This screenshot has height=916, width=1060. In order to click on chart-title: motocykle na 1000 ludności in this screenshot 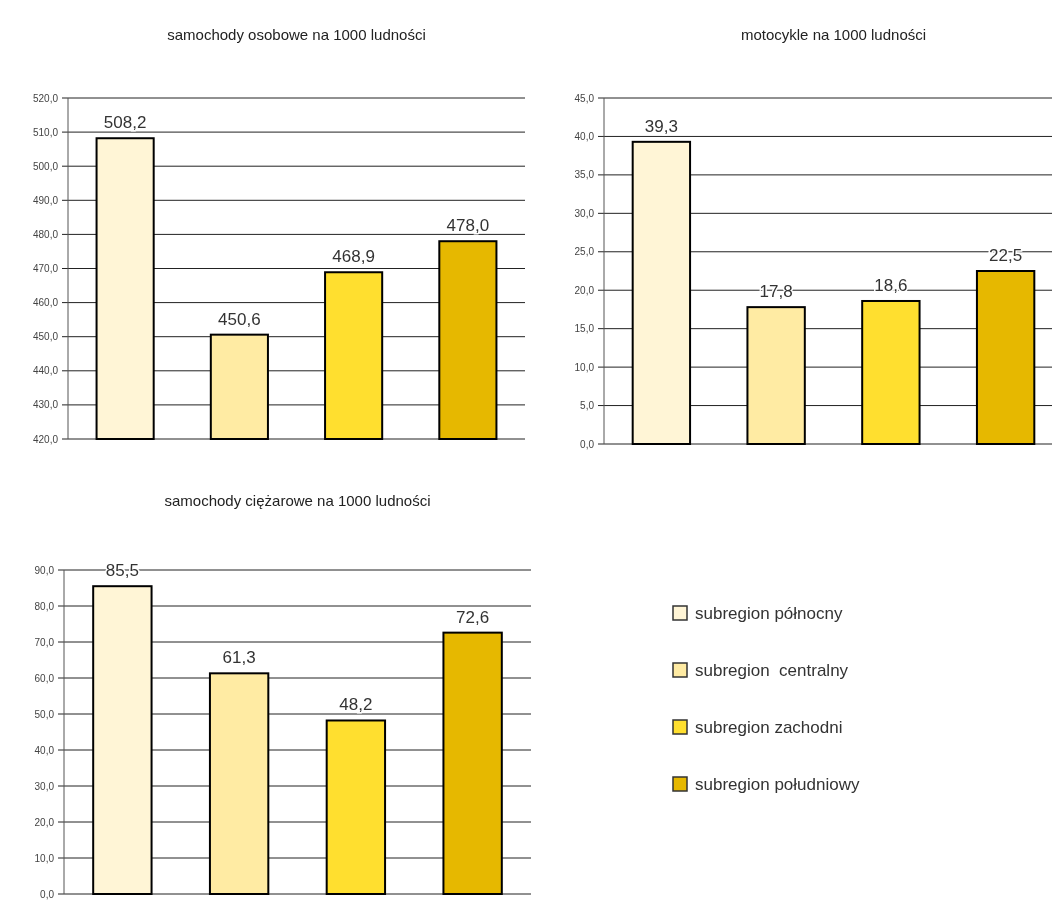, I will do `click(833, 34)`.